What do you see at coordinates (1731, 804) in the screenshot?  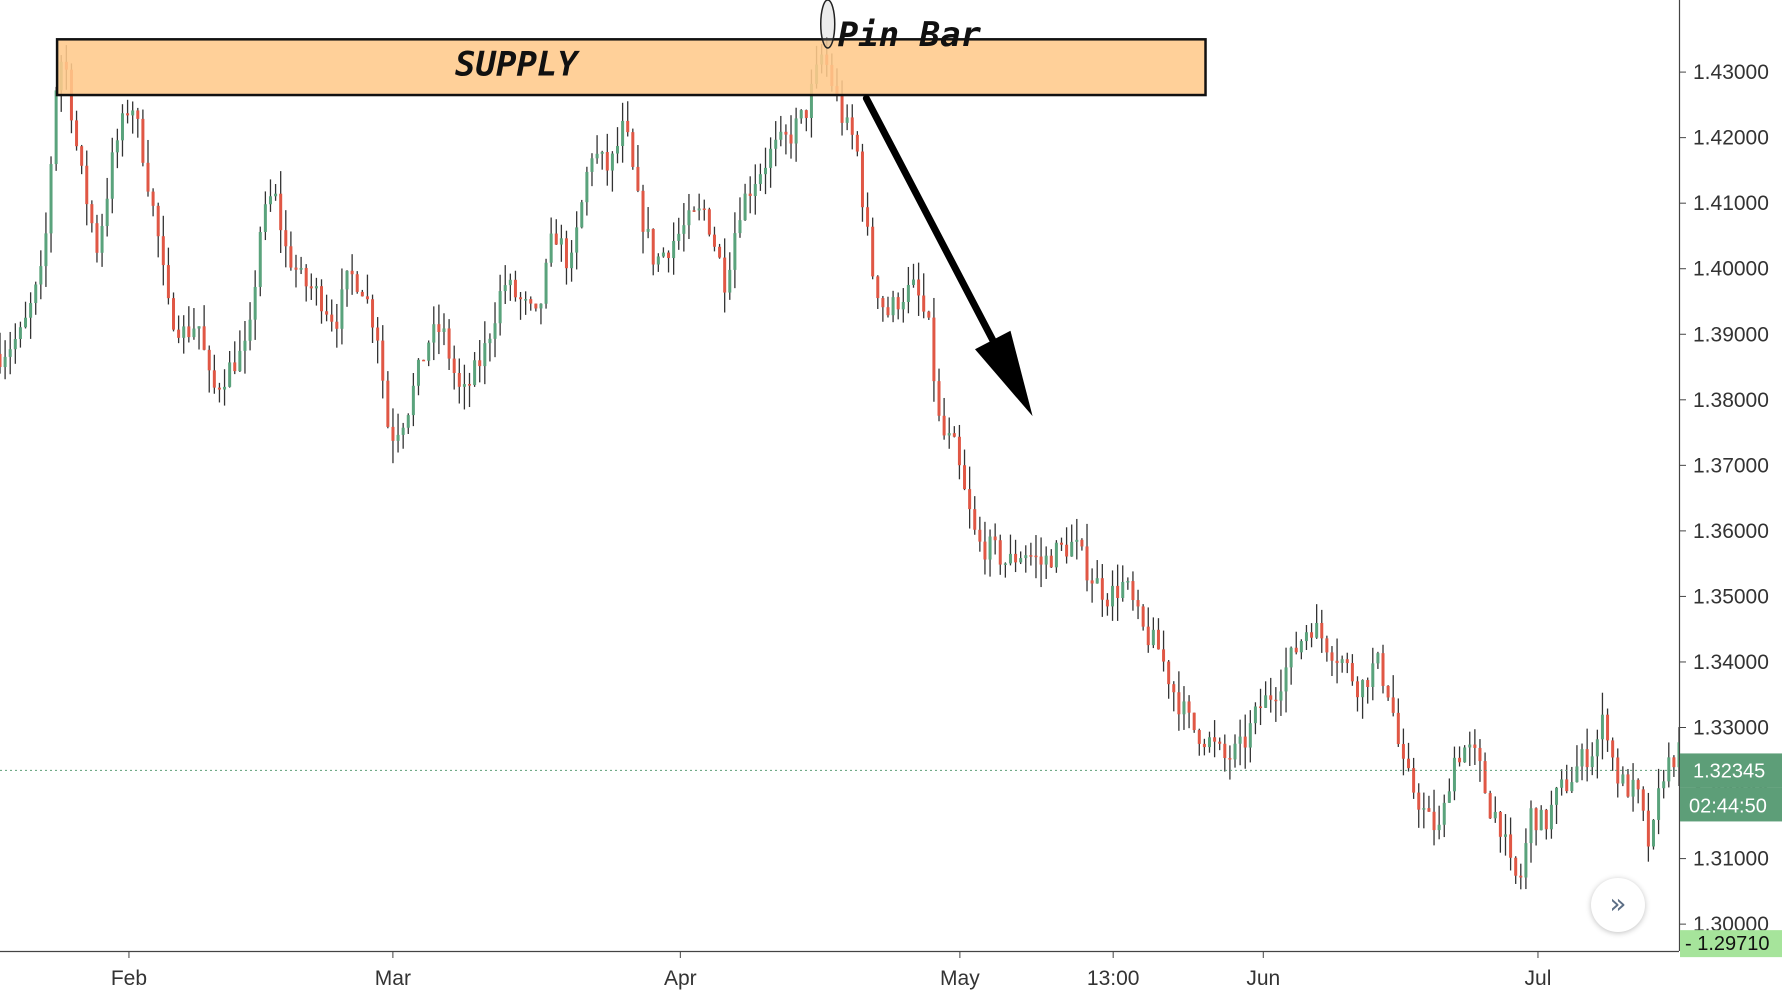 I see `countdown-badge` at bounding box center [1731, 804].